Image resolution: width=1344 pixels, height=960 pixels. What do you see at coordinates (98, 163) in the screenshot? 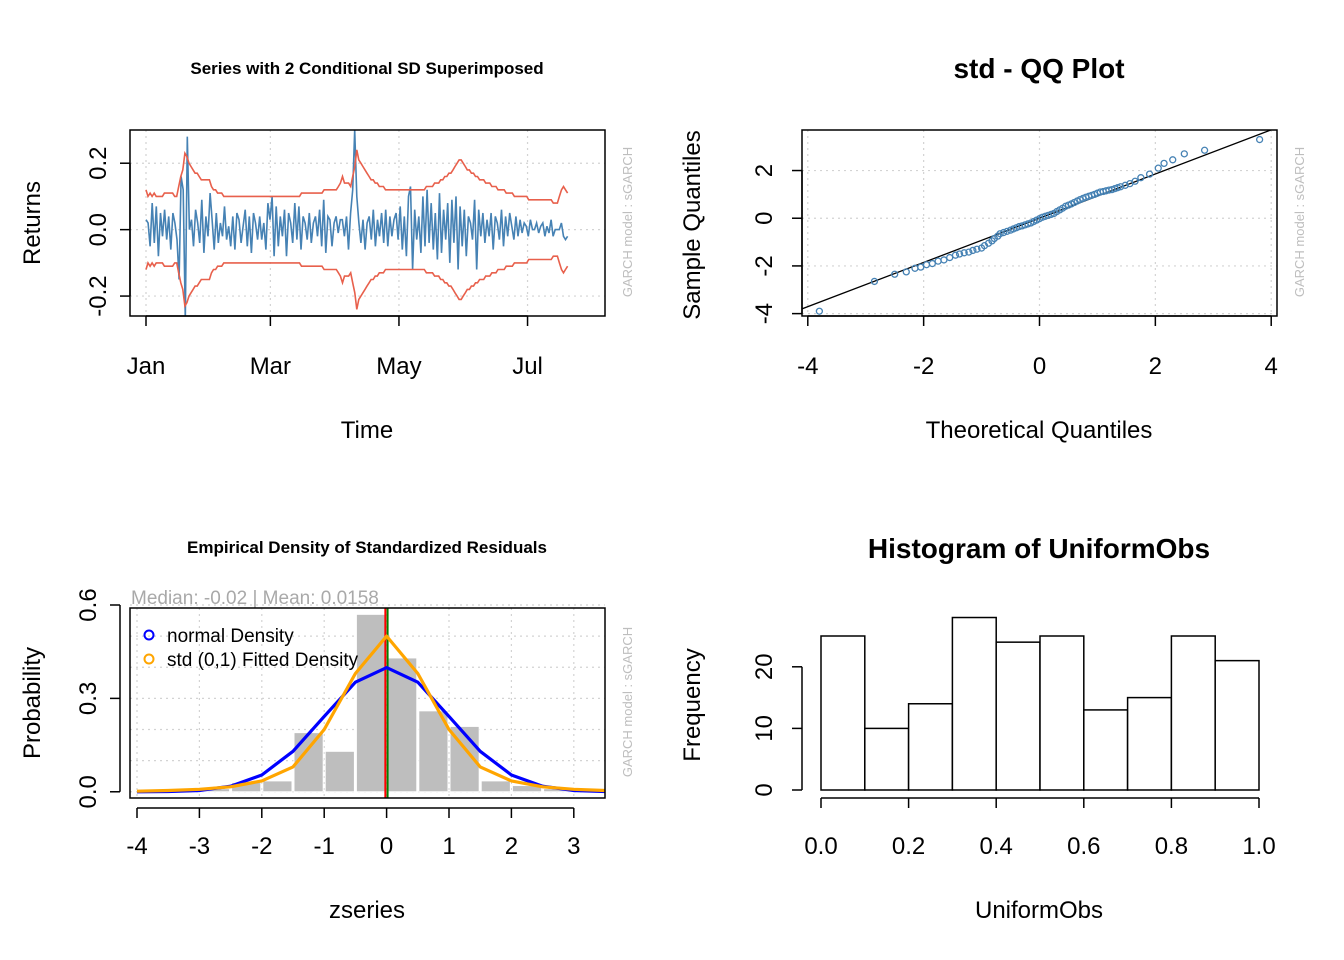
I see `y-tick-label: 0.2` at bounding box center [98, 163].